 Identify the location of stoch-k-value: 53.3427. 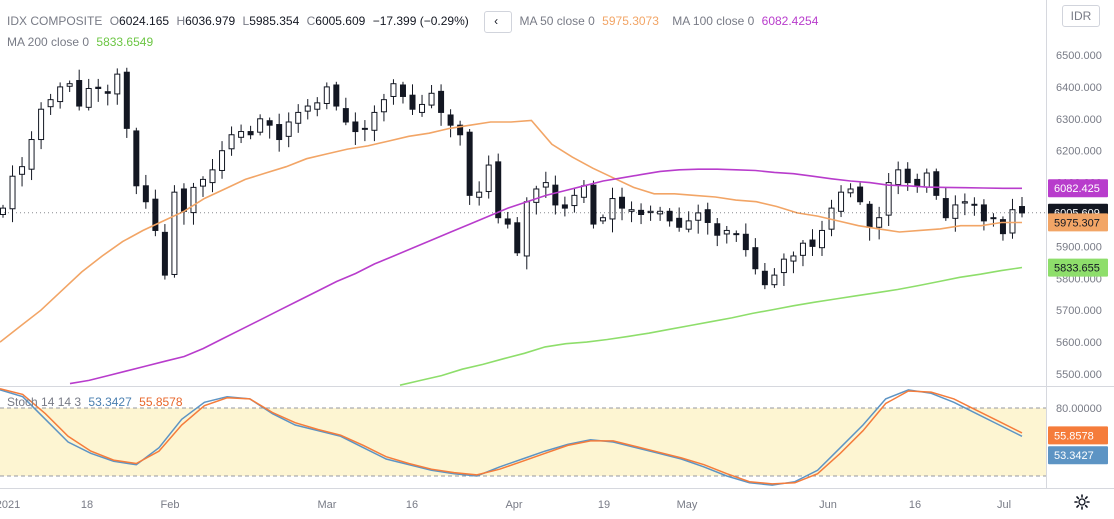
(110, 402).